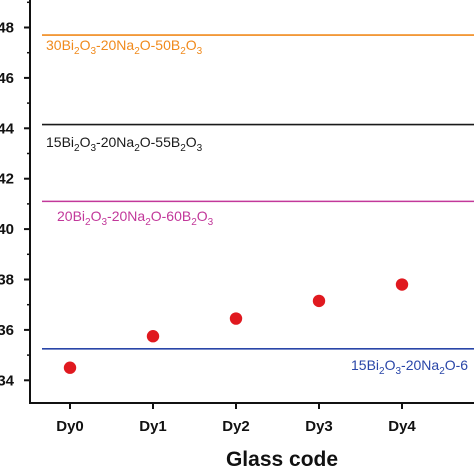 This screenshot has height=474, width=474. I want to click on y-tick-label: 42, so click(7, 179).